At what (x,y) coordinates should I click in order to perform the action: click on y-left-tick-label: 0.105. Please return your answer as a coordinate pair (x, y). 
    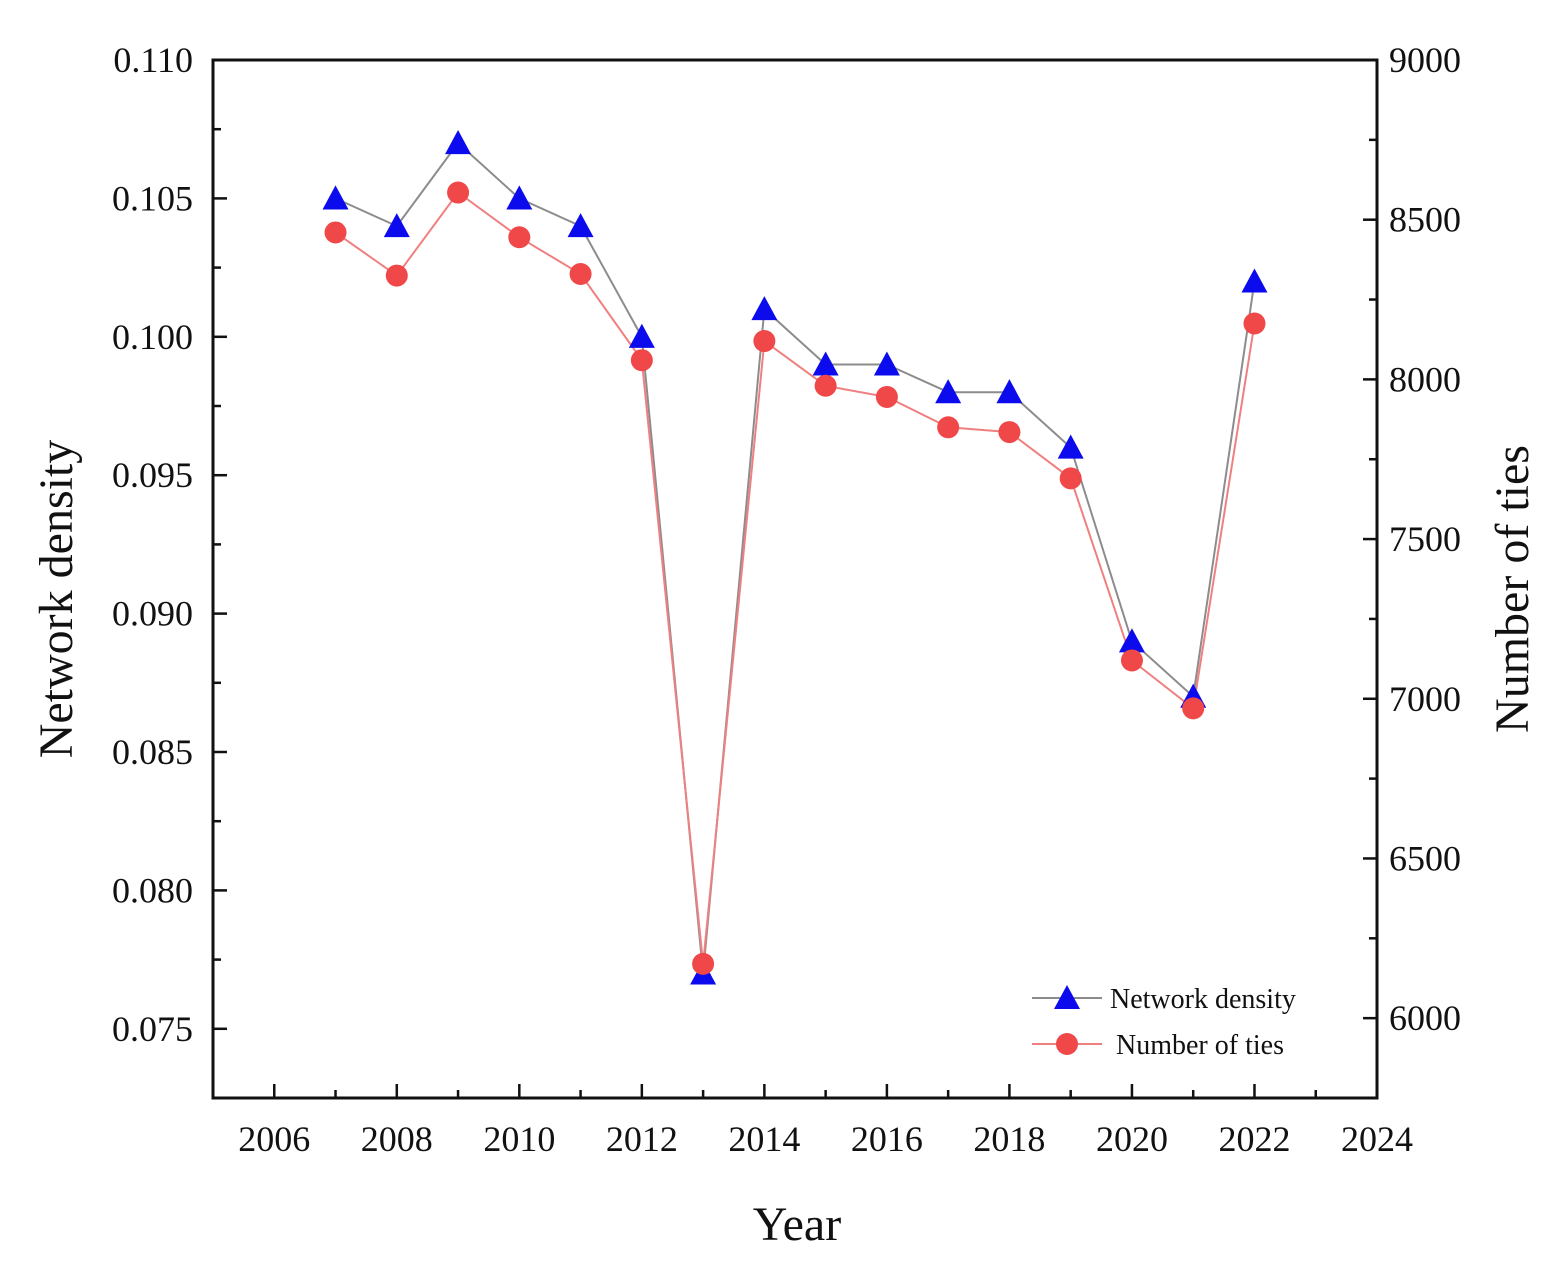
    Looking at the image, I should click on (152, 198).